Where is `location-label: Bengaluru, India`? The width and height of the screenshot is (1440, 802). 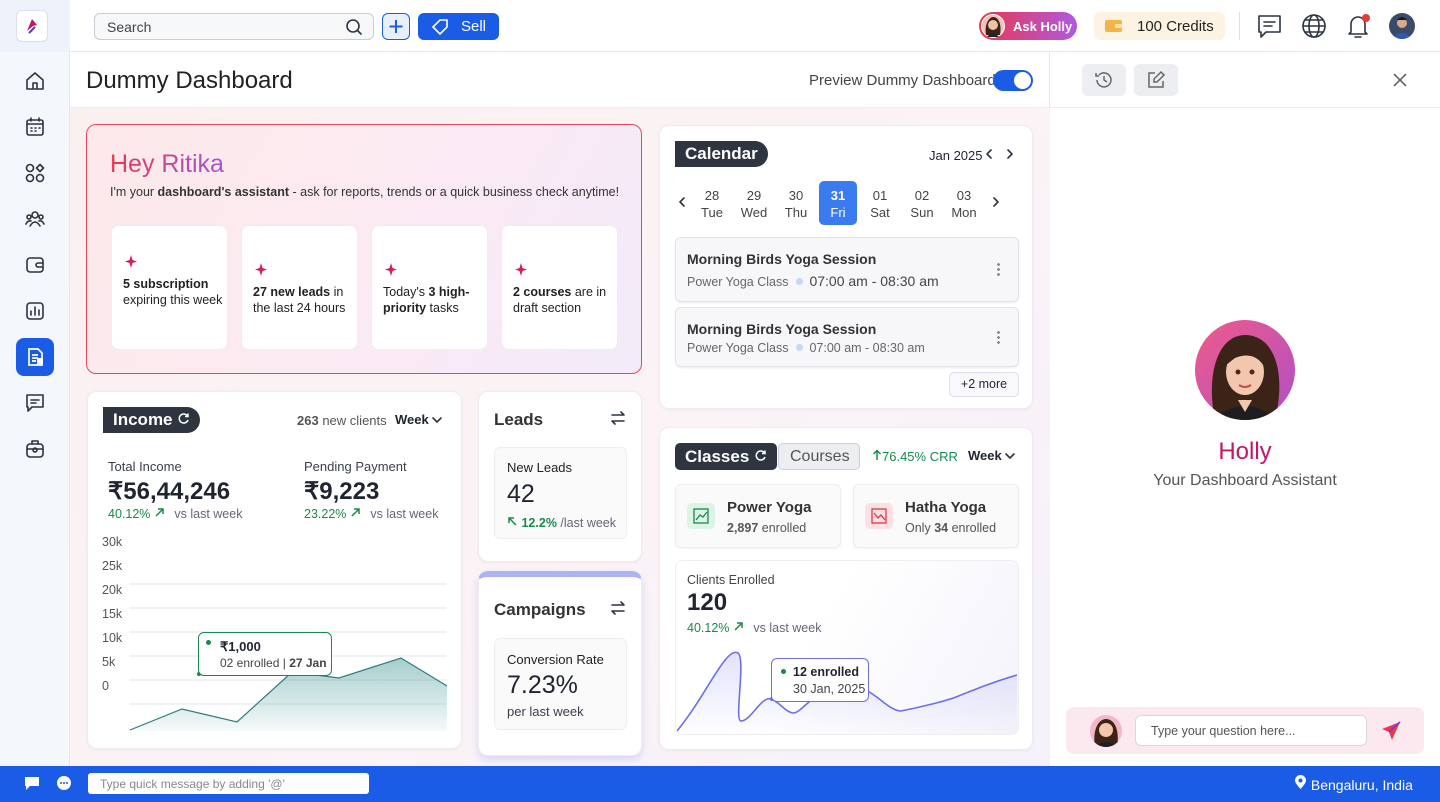 location-label: Bengaluru, India is located at coordinates (1361, 785).